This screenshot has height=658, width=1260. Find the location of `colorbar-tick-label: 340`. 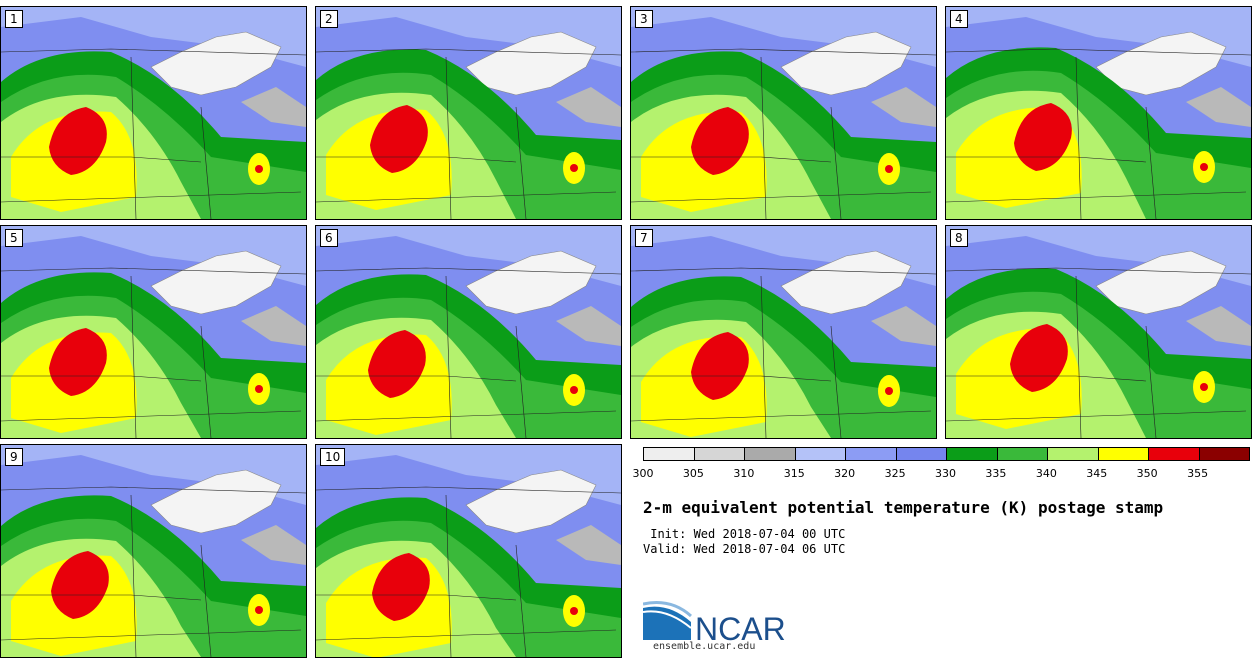

colorbar-tick-label: 340 is located at coordinates (1046, 473).